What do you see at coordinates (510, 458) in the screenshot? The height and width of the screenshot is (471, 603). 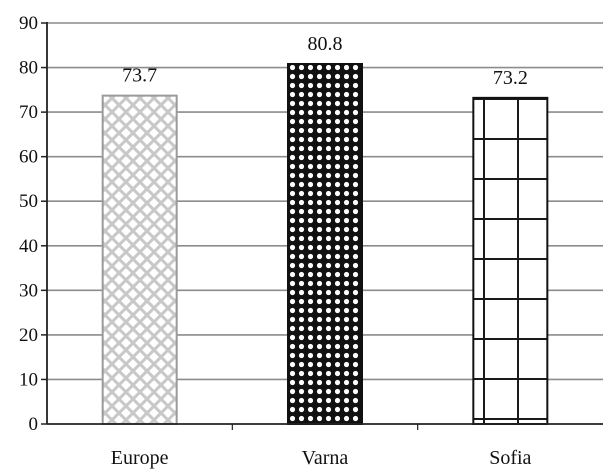 I see `x-category-label: Sofia` at bounding box center [510, 458].